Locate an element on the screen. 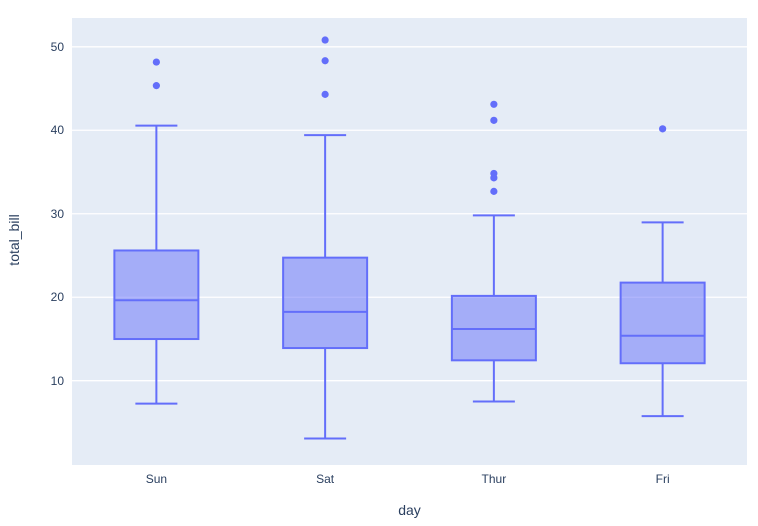  y-tick-label-50: 50 is located at coordinates (57, 46).